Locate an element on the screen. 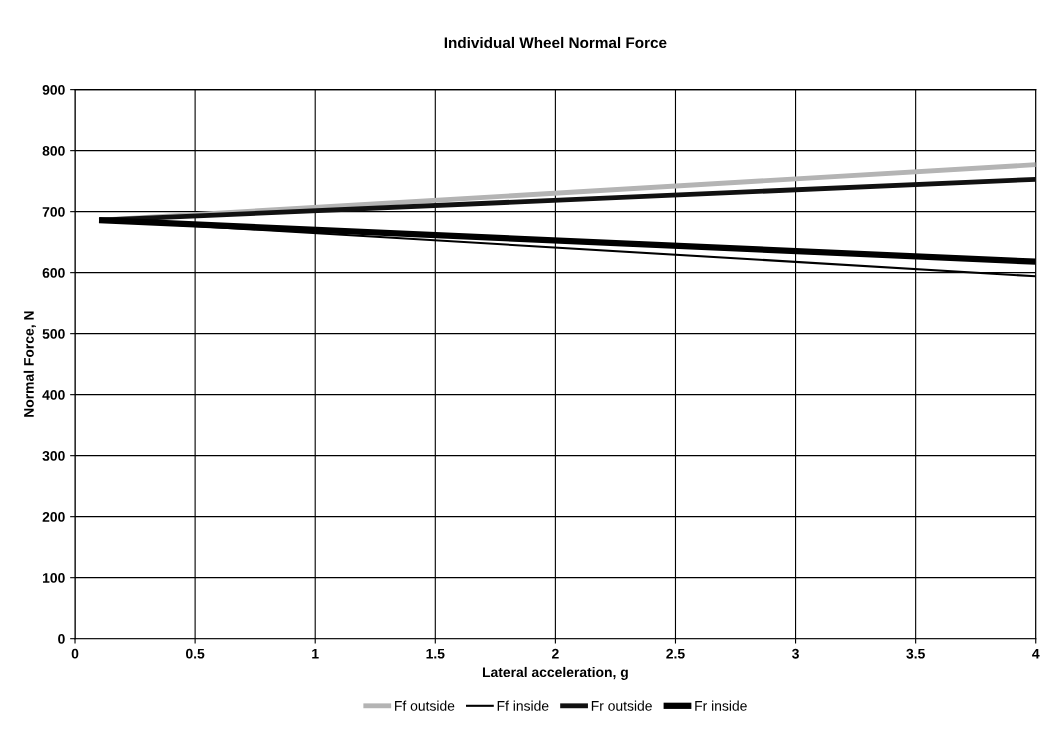 The image size is (1042, 747). y-tick-label: 900 is located at coordinates (53, 89).